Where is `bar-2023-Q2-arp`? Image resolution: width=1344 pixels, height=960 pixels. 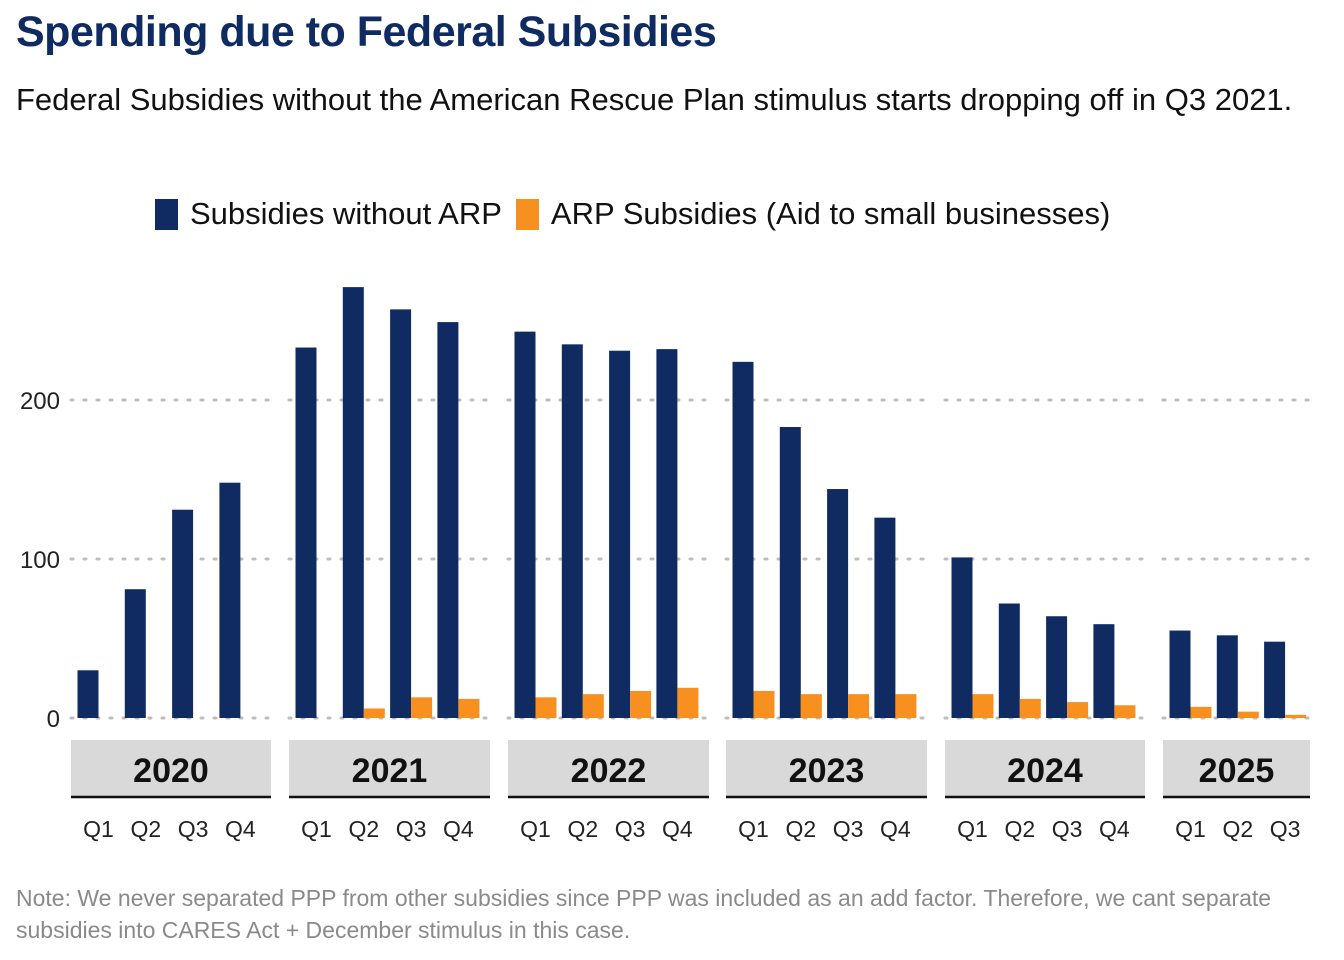 bar-2023-Q2-arp is located at coordinates (811, 706).